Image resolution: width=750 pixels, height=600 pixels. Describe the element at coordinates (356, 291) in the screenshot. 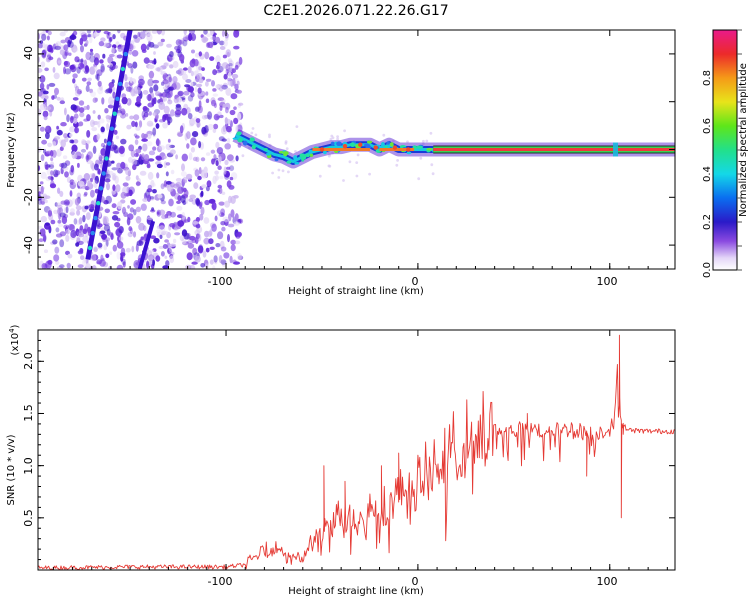

I see `spectrogram-x-axis-label: Height of straight line (km)` at that location.